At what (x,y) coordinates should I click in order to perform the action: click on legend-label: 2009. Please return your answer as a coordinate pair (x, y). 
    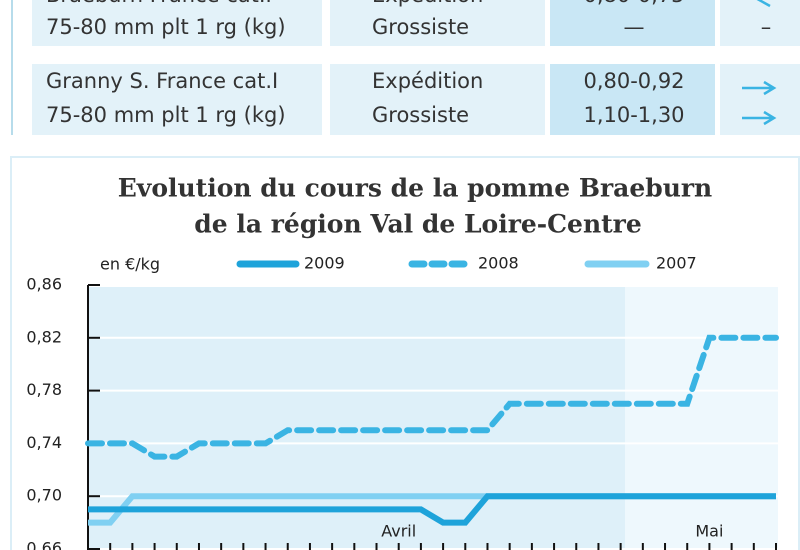
    Looking at the image, I should click on (324, 263).